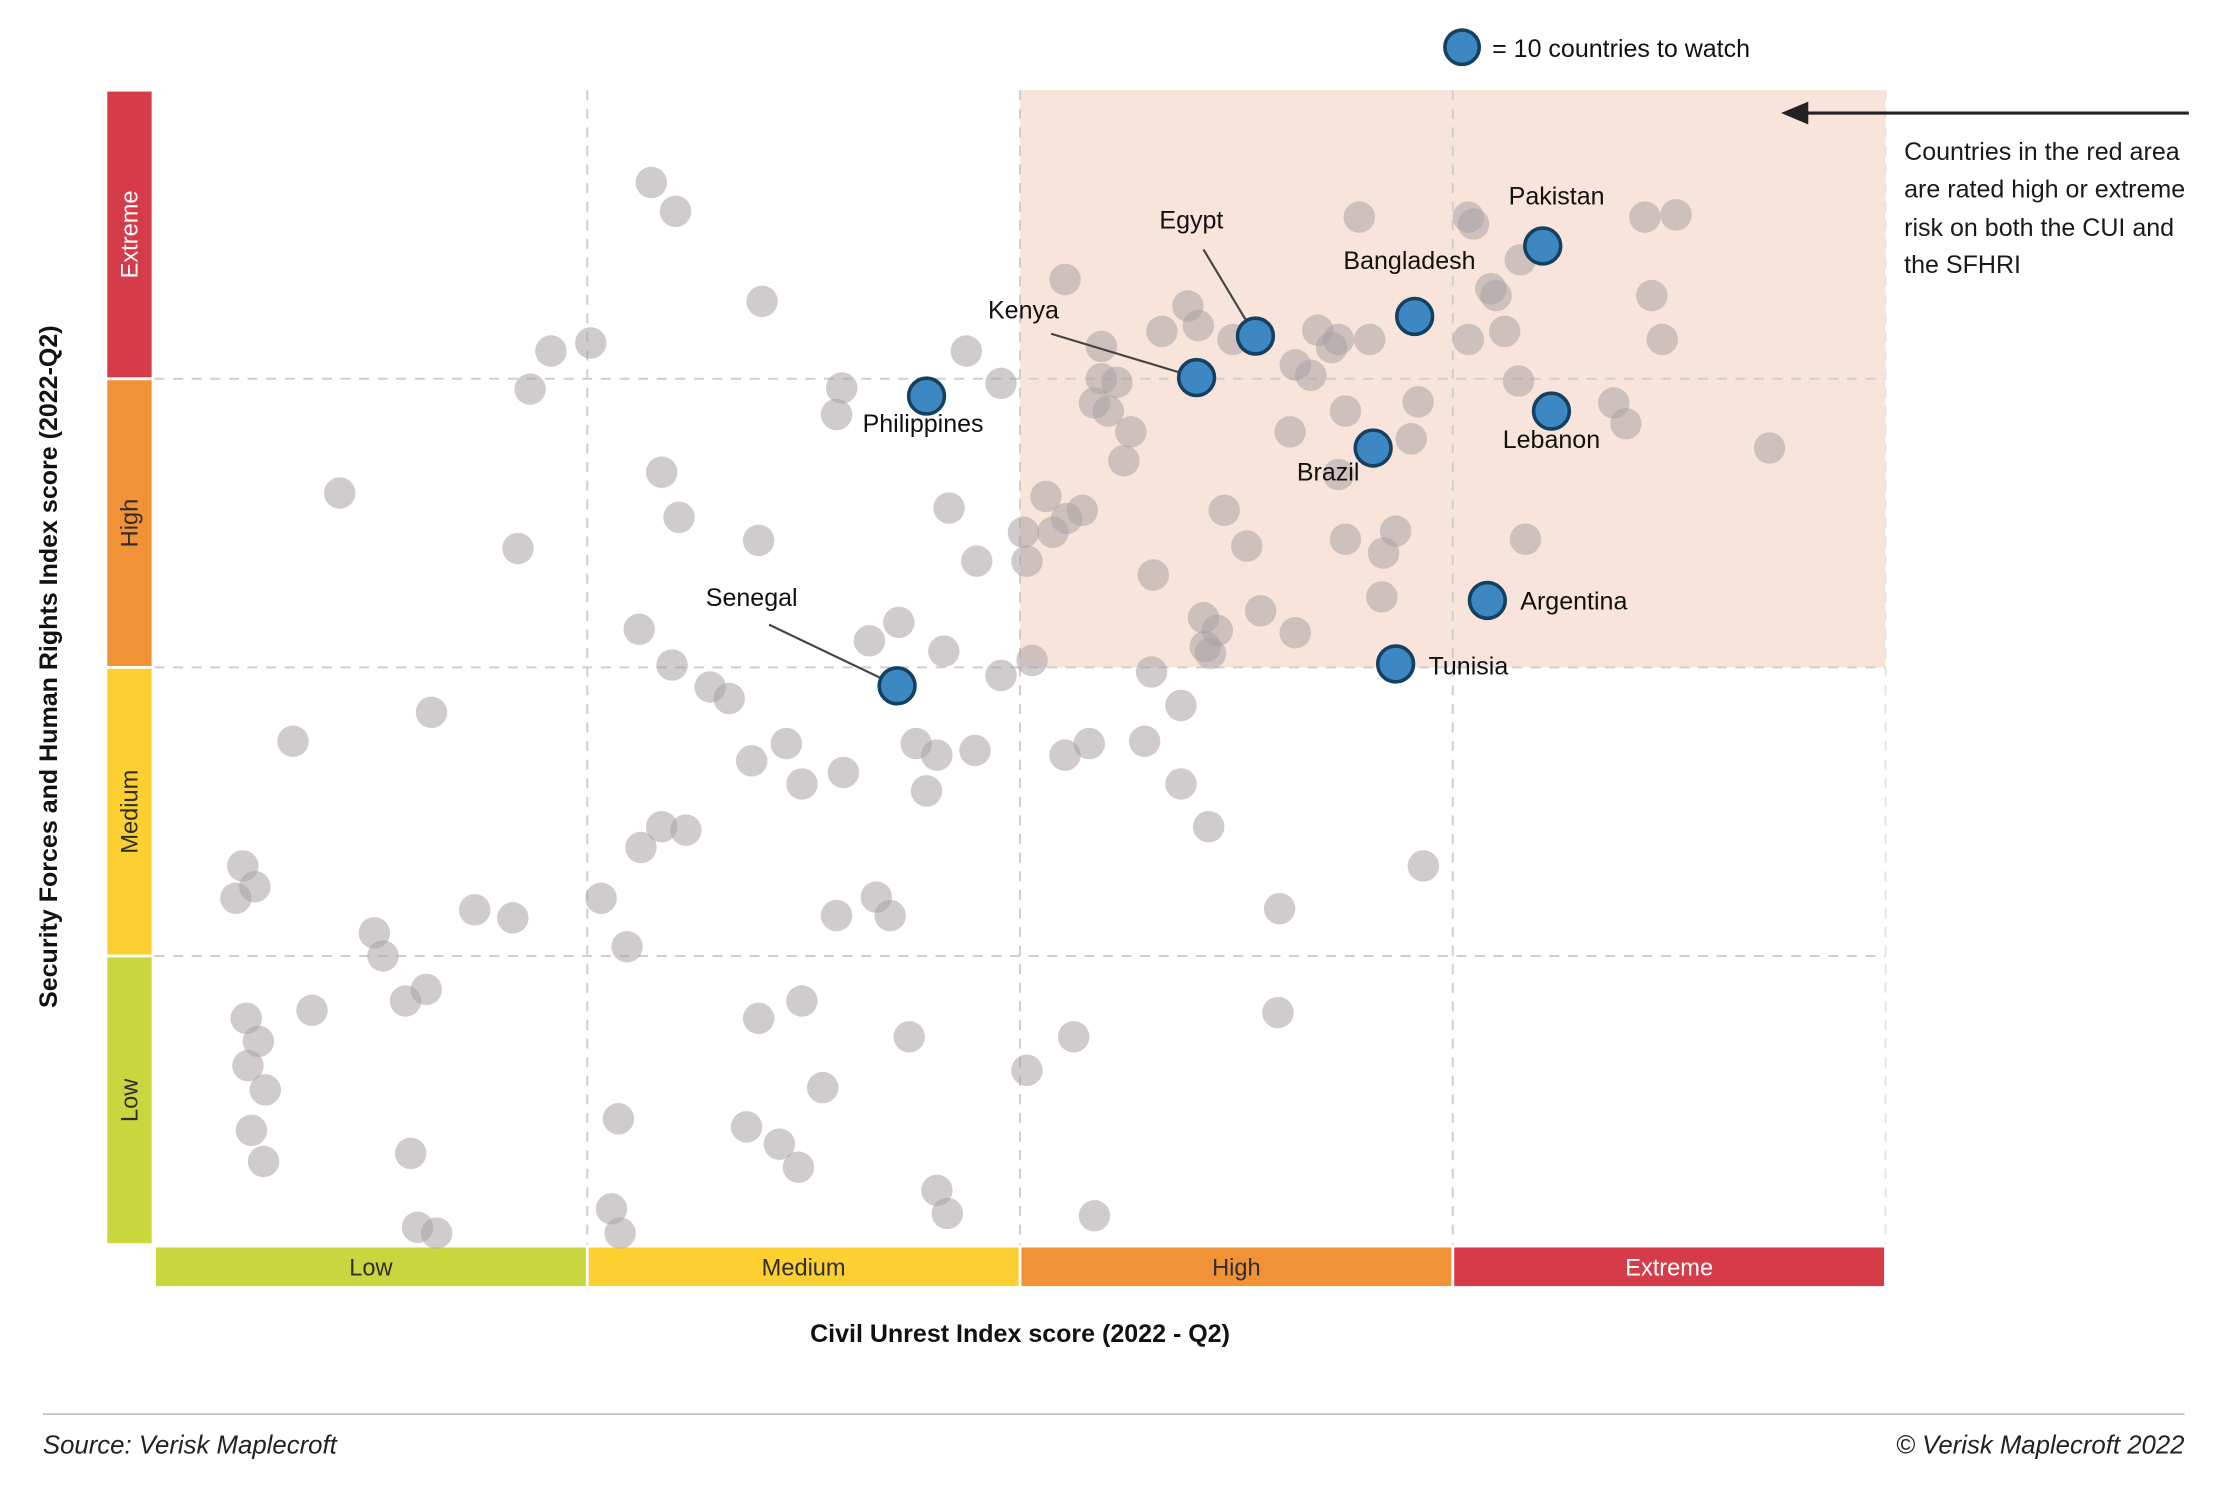  What do you see at coordinates (1255, 336) in the screenshot?
I see `watch-country-point-egypt` at bounding box center [1255, 336].